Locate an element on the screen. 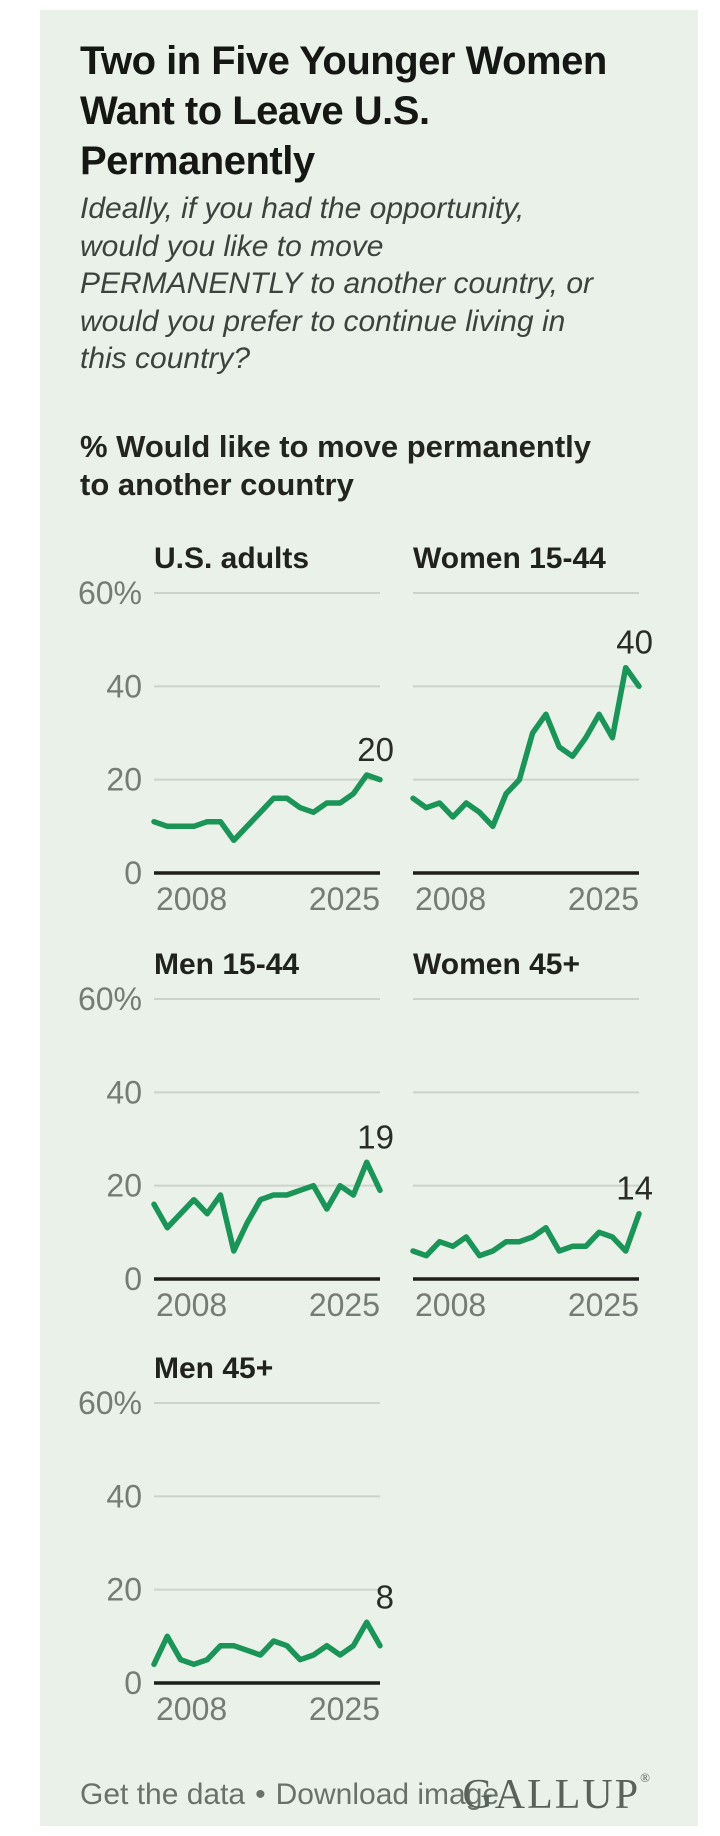 This screenshot has width=720, height=1836. end-value-label-men-15-44: 19 is located at coordinates (375, 1136).